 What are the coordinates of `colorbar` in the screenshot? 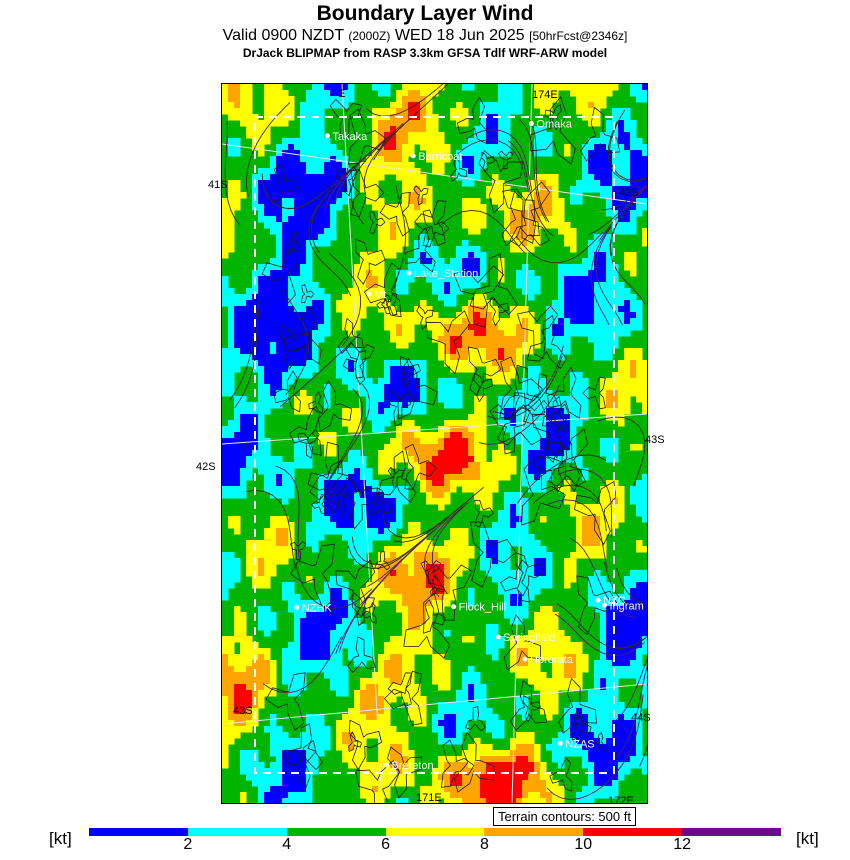 It's located at (435, 832).